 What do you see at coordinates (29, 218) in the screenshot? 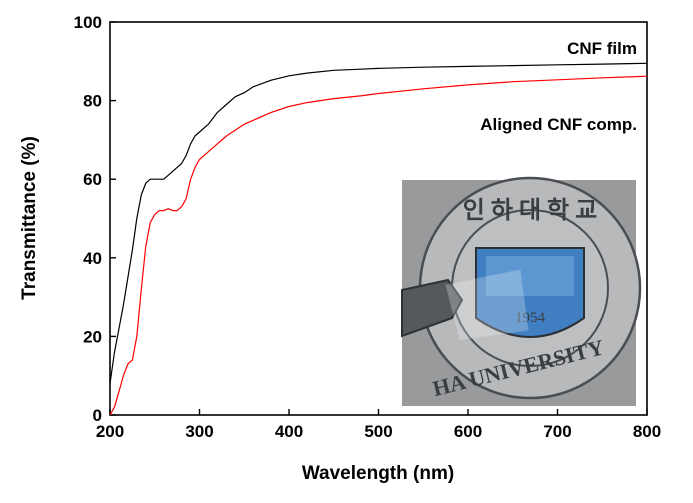
I see `y-axis-title: Transmittance (%)` at bounding box center [29, 218].